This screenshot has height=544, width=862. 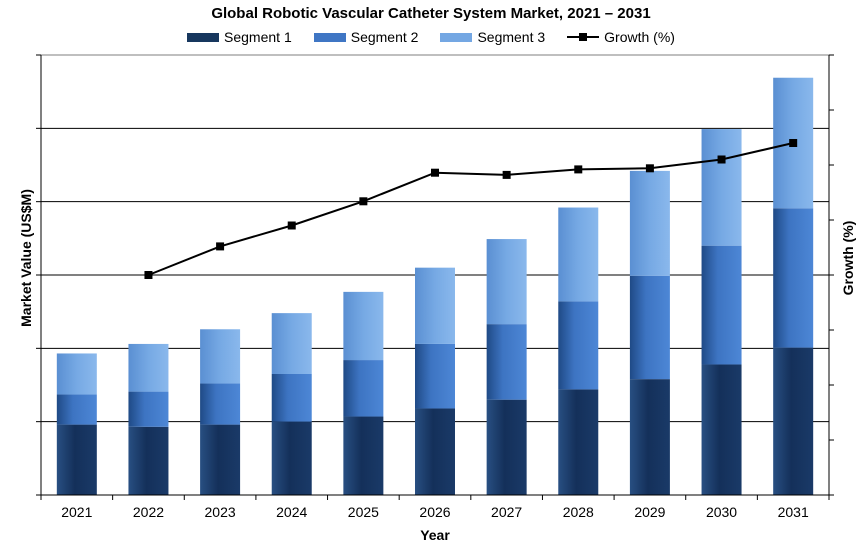 What do you see at coordinates (76, 409) in the screenshot?
I see `bar-segment-2-2021` at bounding box center [76, 409].